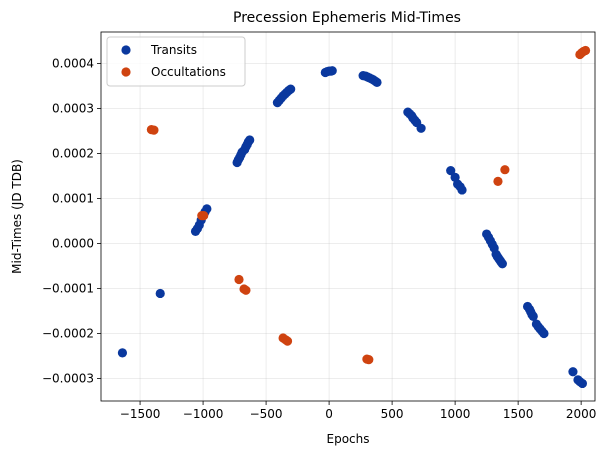  I want to click on y-tick-label: 0.0001, so click(73, 199).